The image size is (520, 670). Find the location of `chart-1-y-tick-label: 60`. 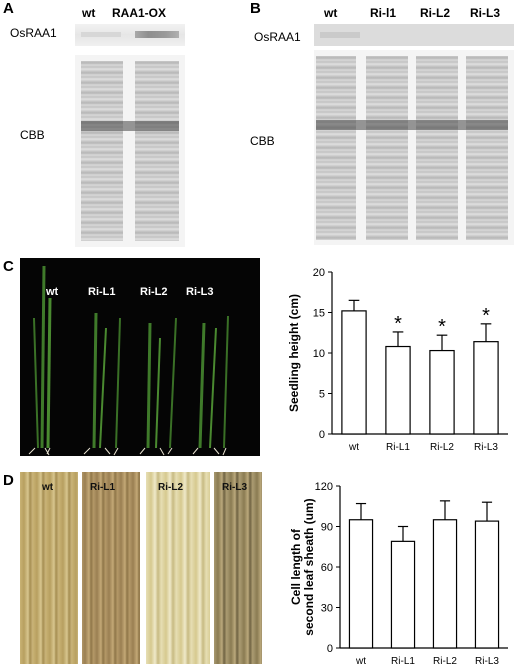

chart-1-y-tick-label: 60 is located at coordinates (327, 568).